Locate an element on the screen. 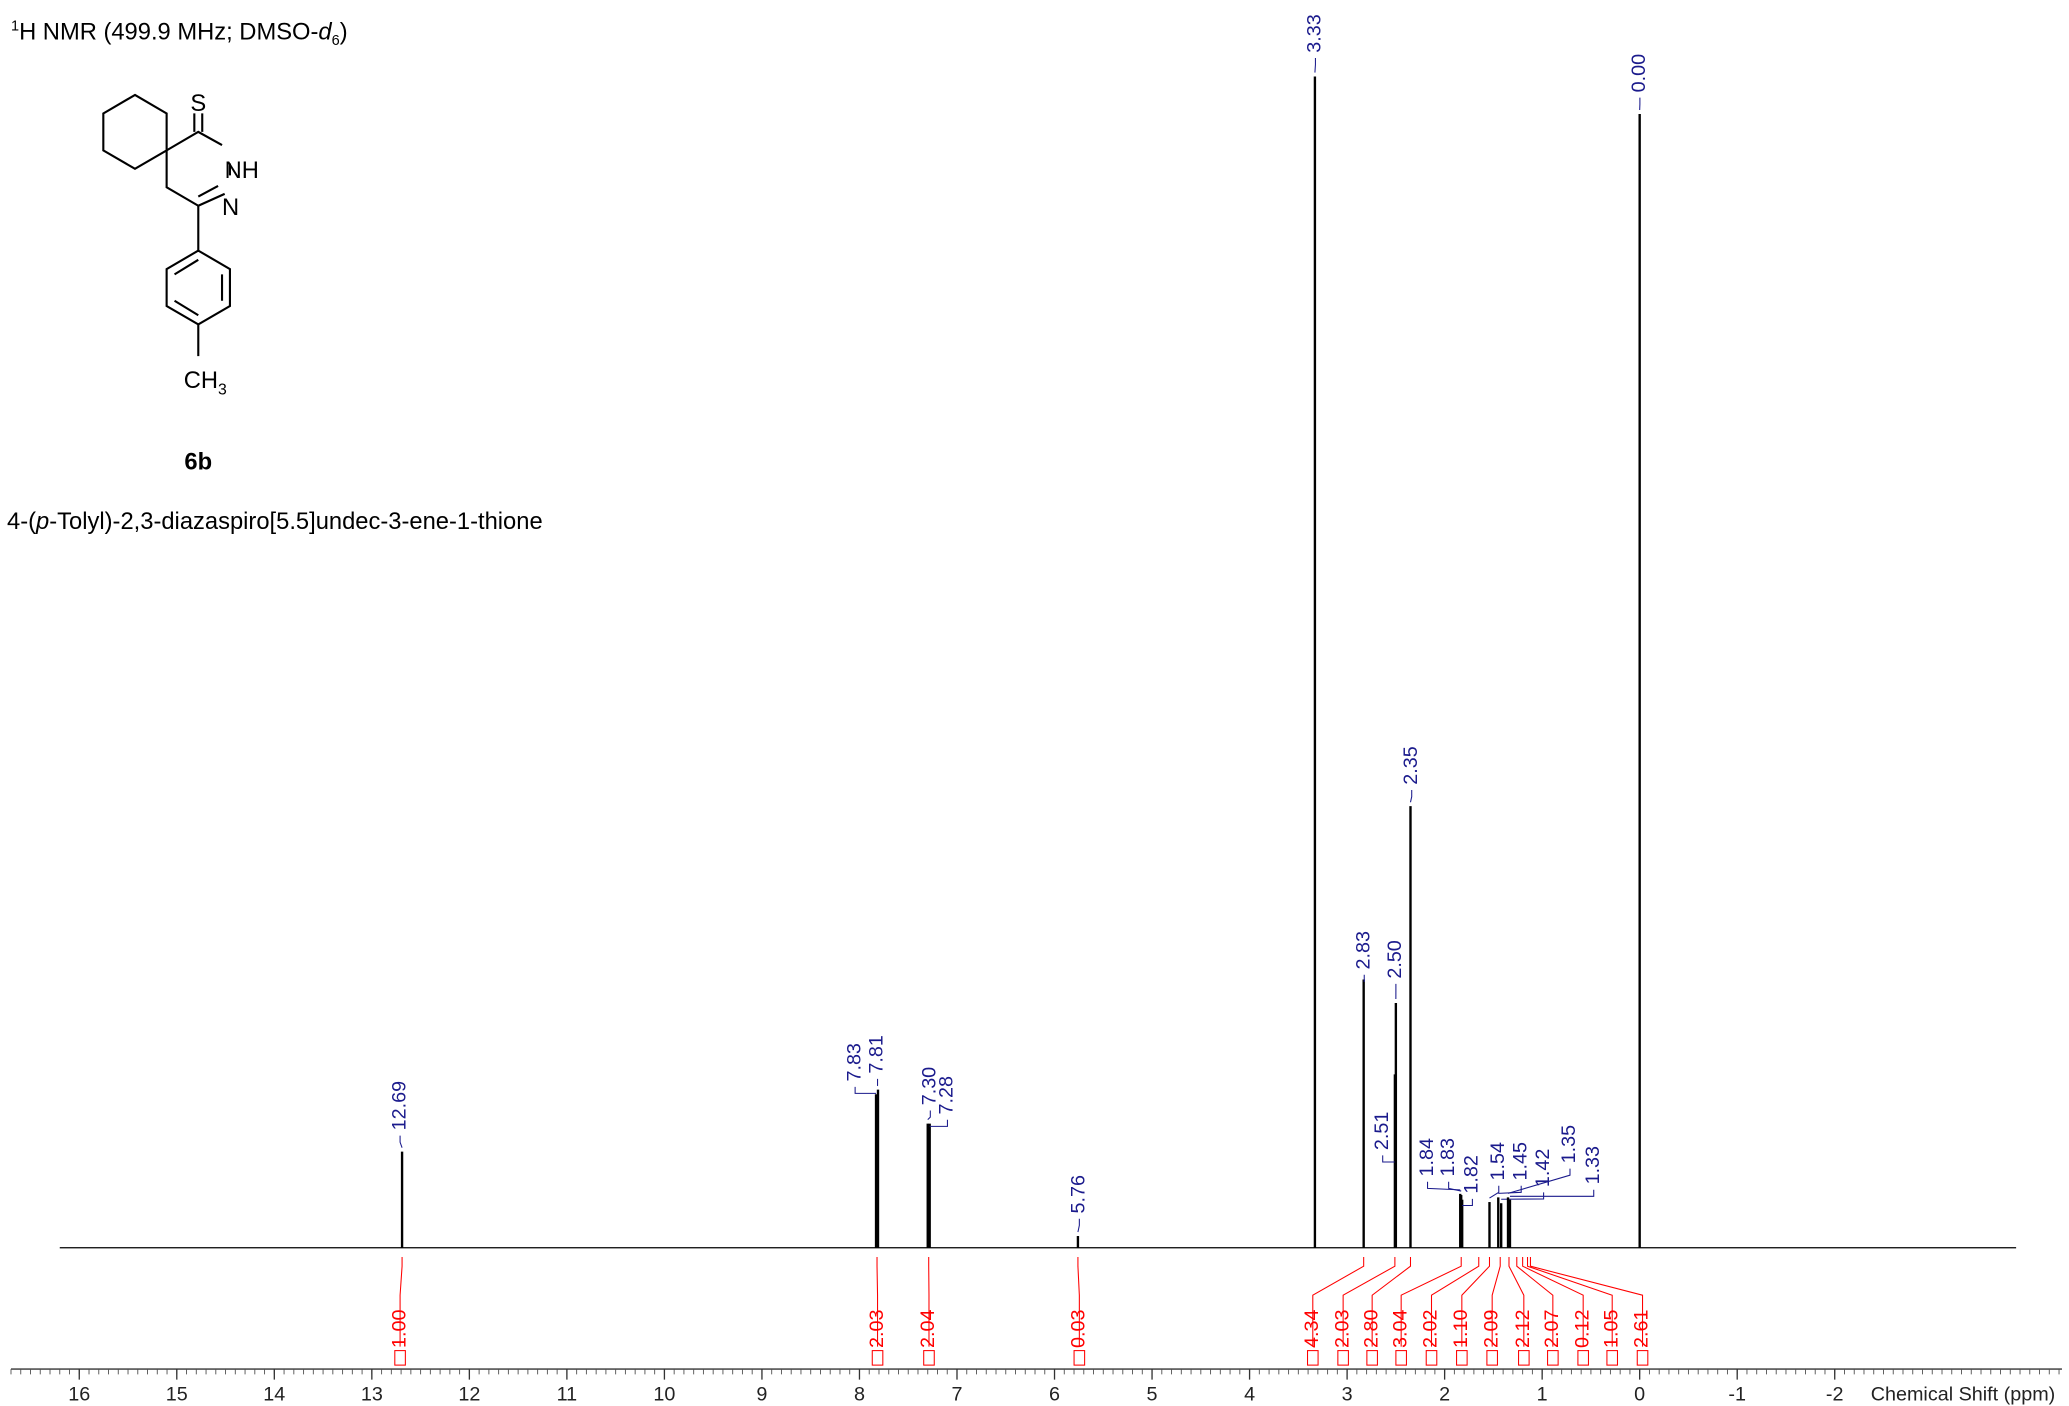 The width and height of the screenshot is (2069, 1406). peak-label: 12.69 is located at coordinates (399, 1105).